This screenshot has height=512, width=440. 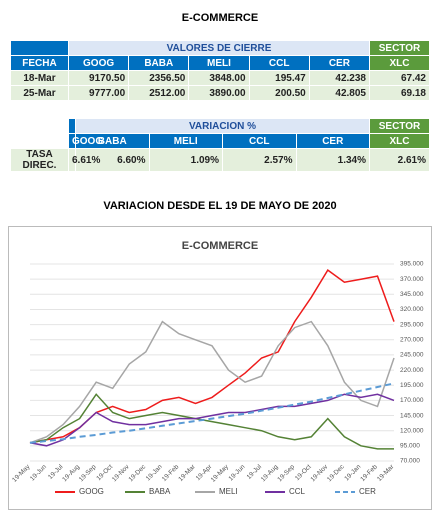 I want to click on y-tick-label: 120.000, so click(x=412, y=430).